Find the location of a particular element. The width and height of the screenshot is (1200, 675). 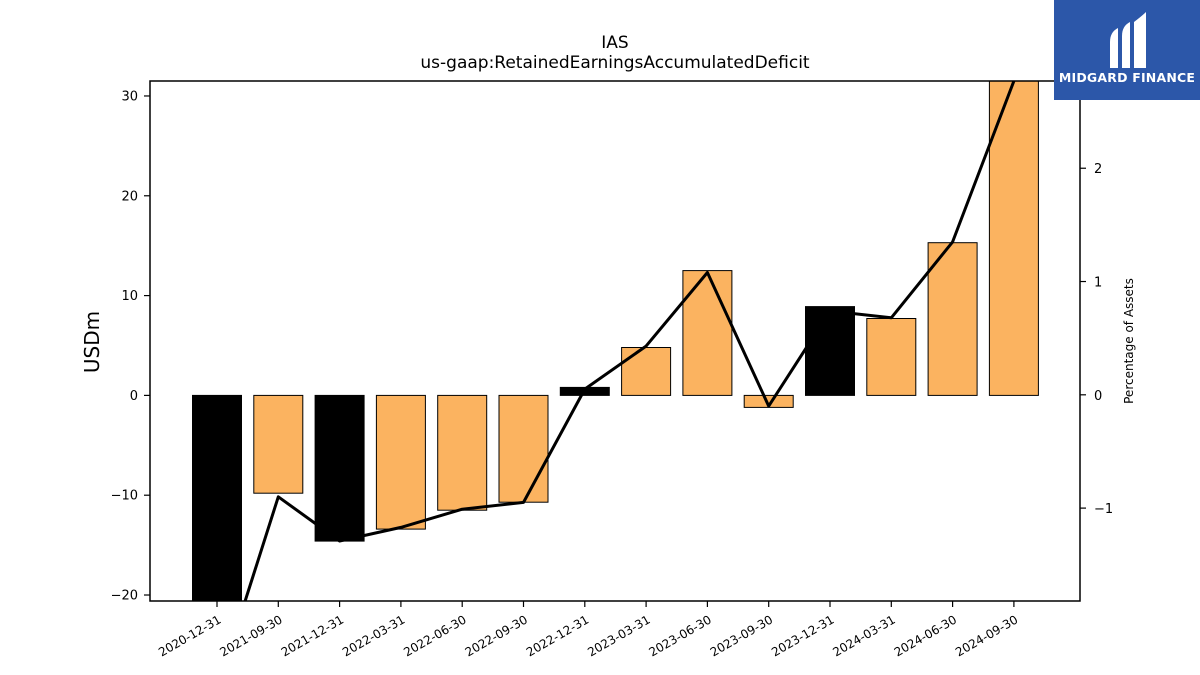

logo-mark-icon is located at coordinates (1128, 40).